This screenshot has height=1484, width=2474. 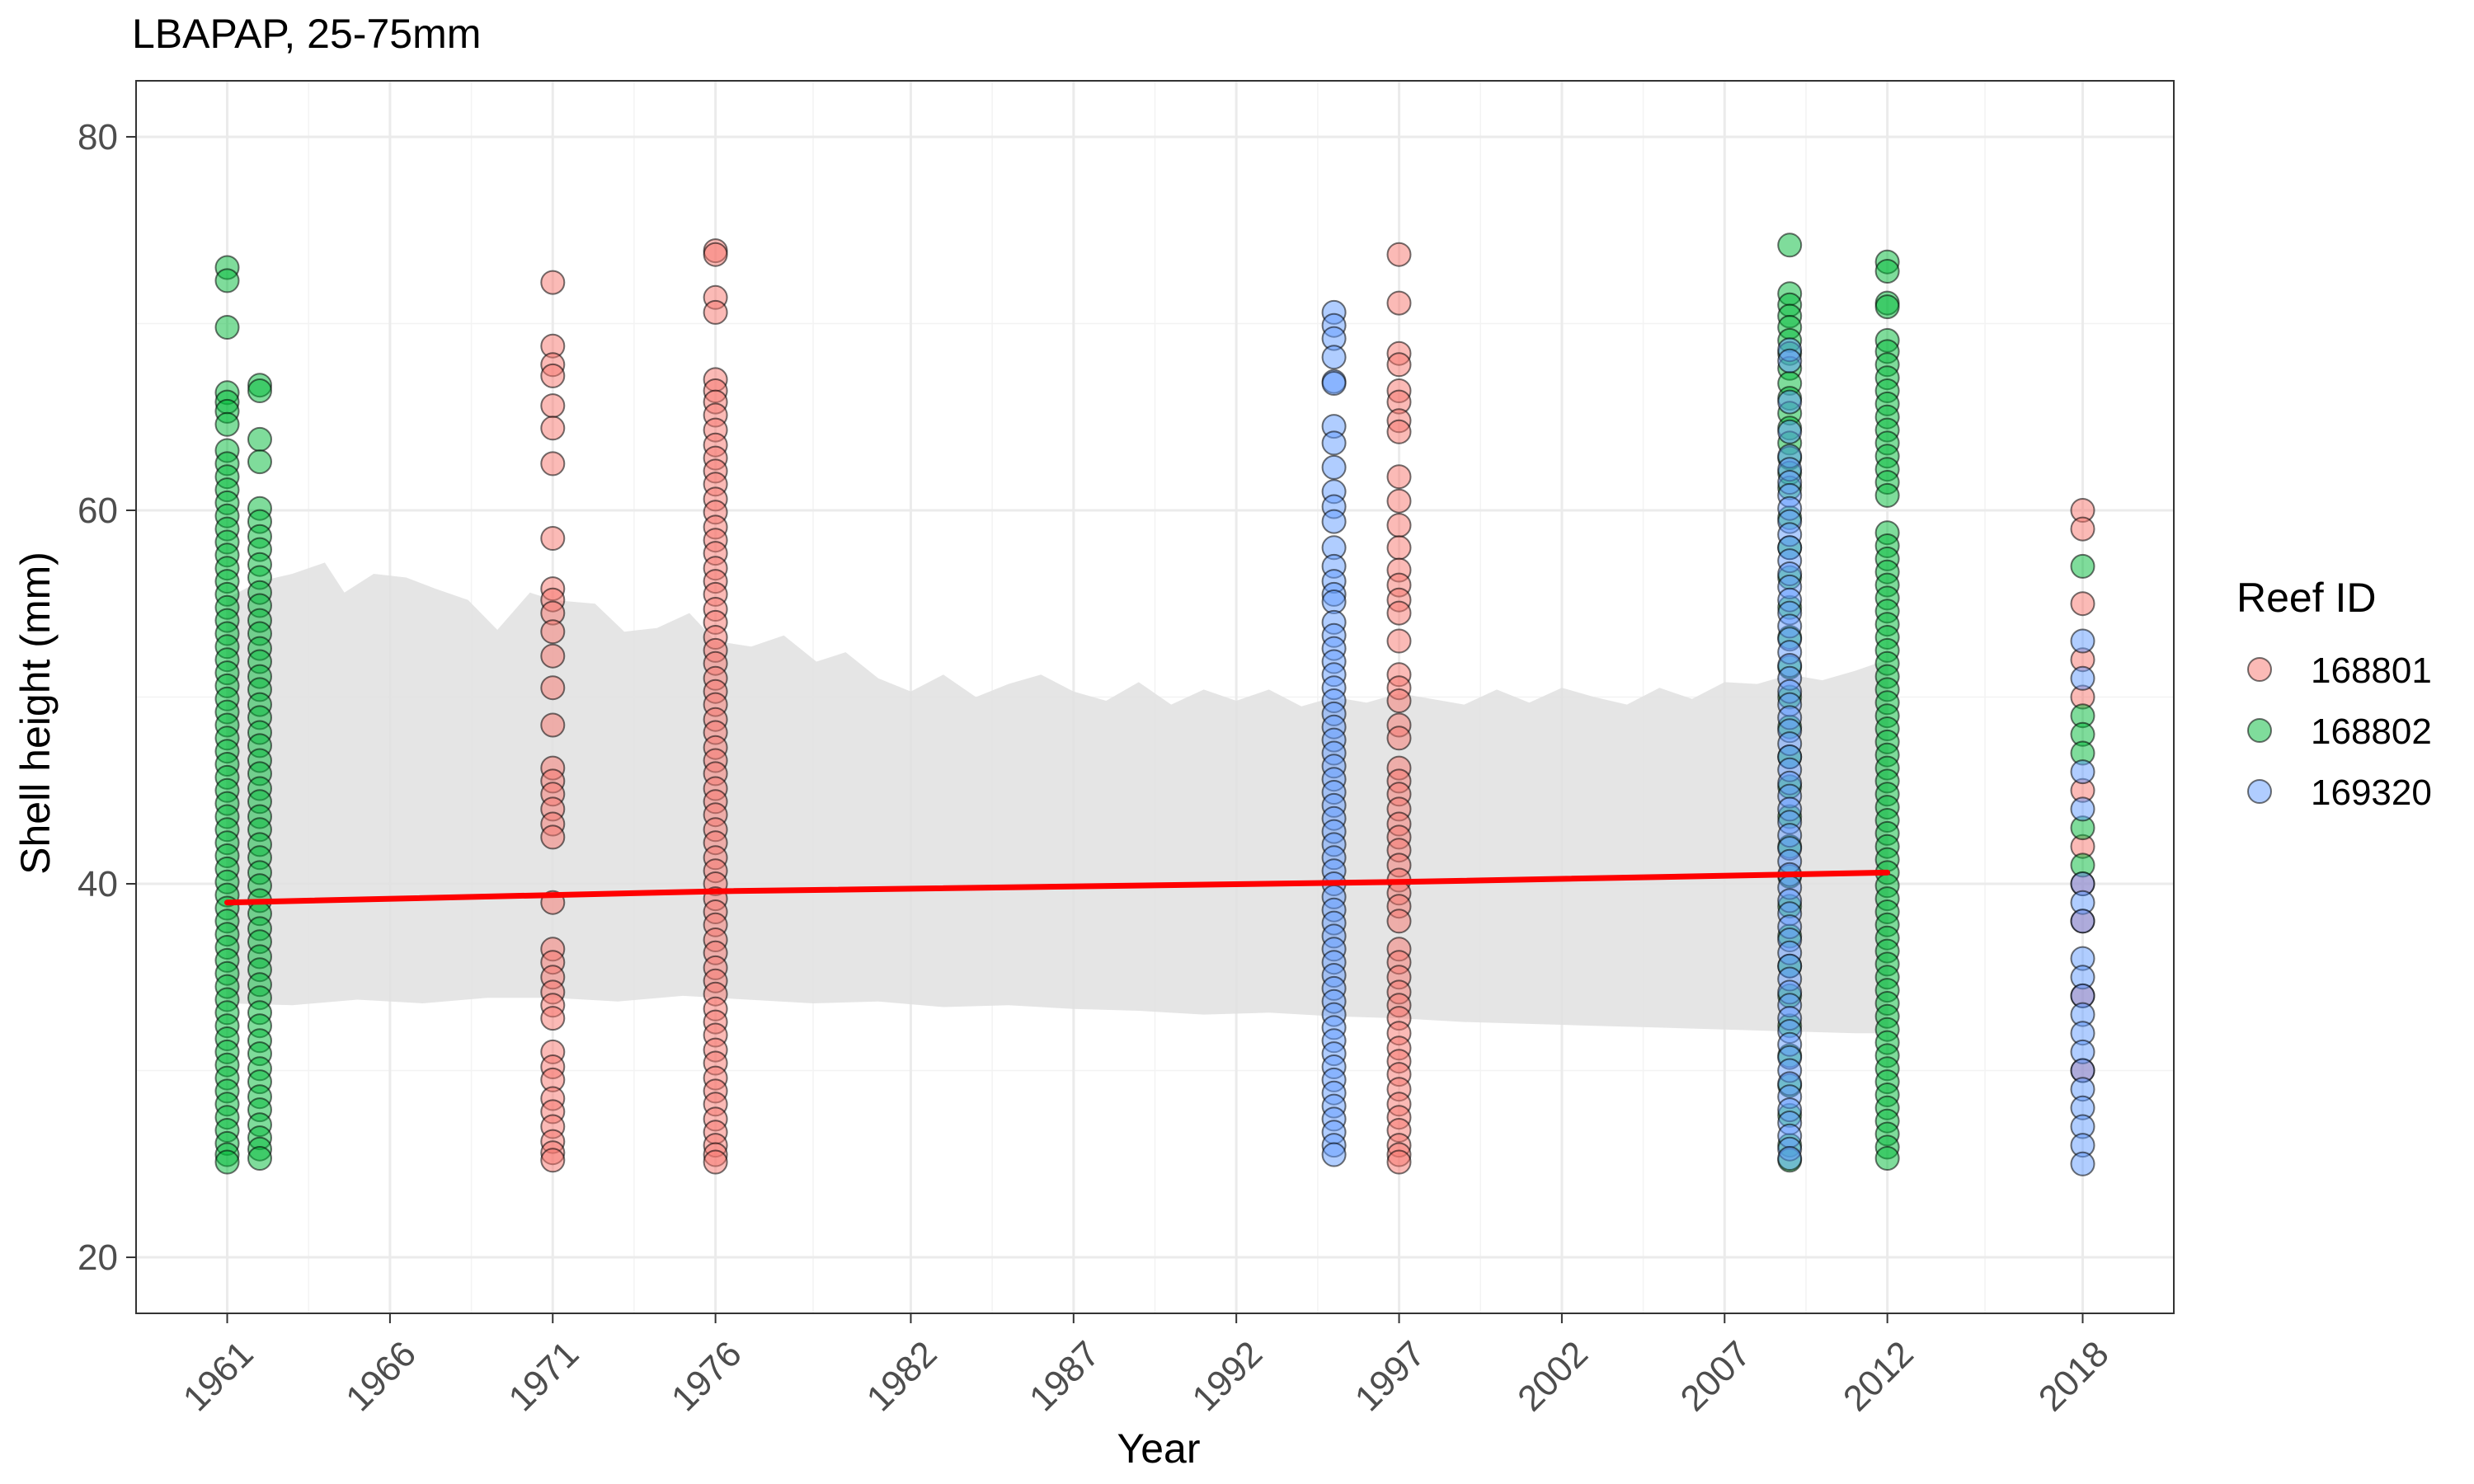 I want to click on y-tick-label: 20, so click(x=98, y=1257).